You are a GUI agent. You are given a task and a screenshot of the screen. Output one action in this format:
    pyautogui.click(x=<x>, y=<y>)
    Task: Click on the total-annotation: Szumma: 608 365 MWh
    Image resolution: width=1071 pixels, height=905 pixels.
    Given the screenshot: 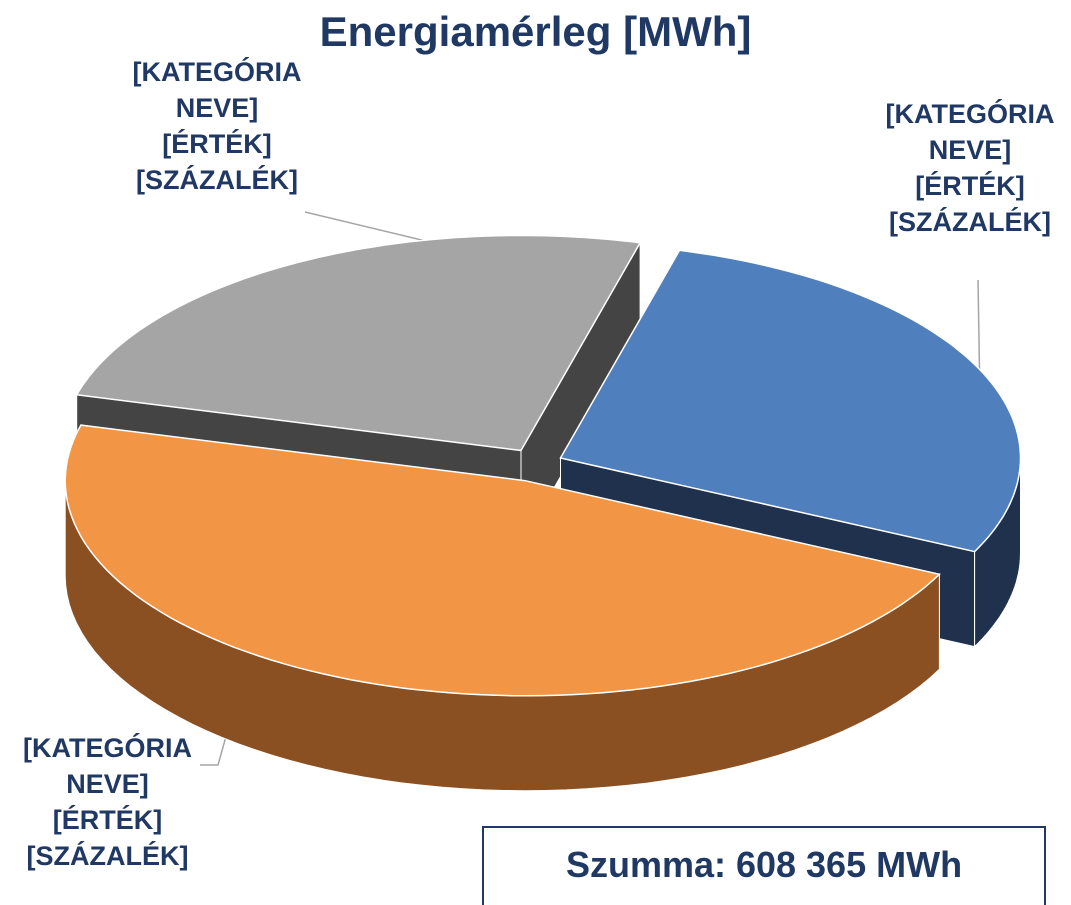 What is the action you would take?
    pyautogui.click(x=764, y=865)
    